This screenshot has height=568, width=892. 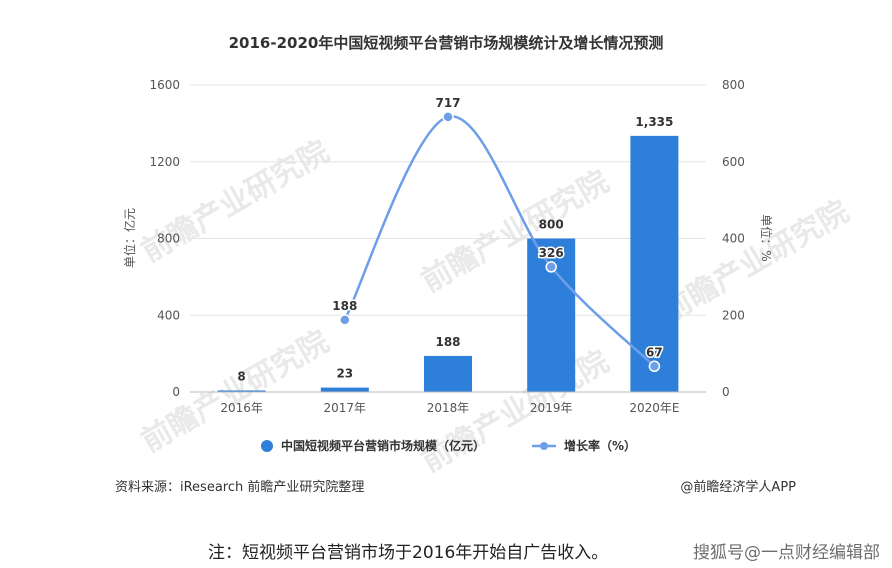 I want to click on x-tick-label: 2017年, so click(x=345, y=408).